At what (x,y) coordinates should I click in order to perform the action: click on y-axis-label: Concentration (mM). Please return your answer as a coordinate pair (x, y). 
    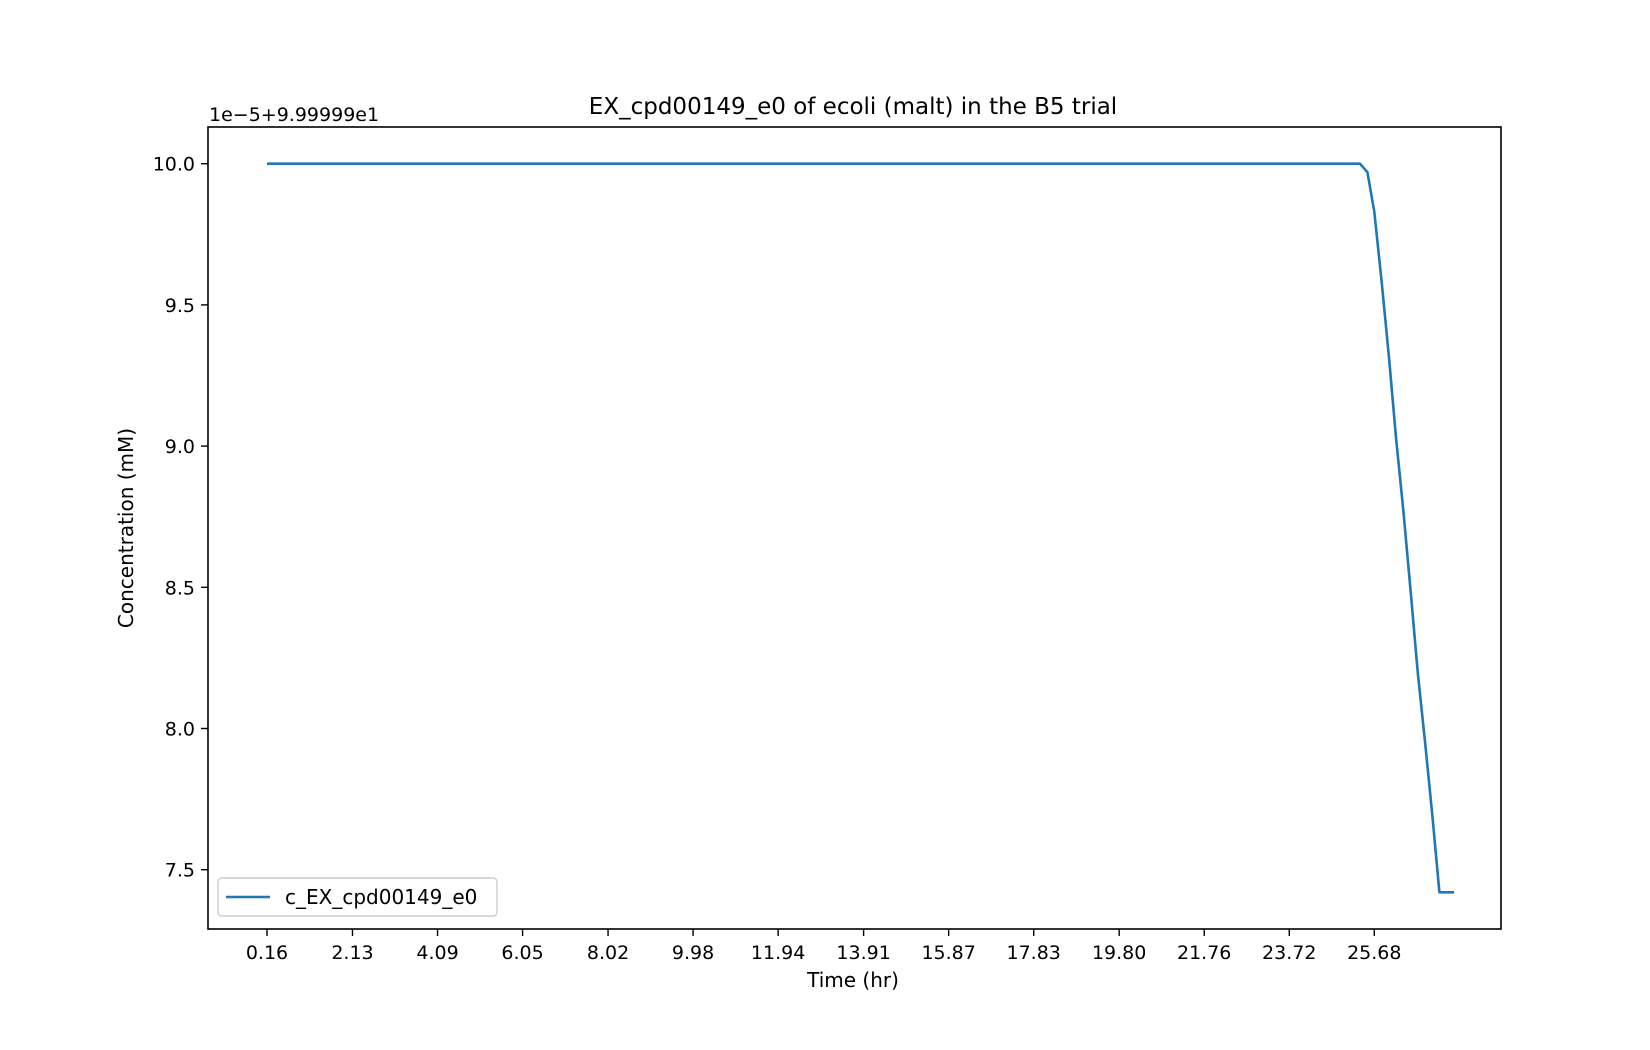
    Looking at the image, I should click on (126, 528).